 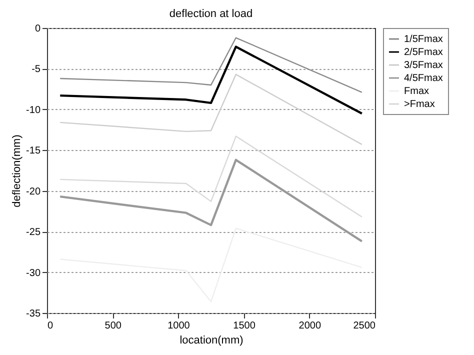 What do you see at coordinates (423, 65) in the screenshot?
I see `legend-label: 3/5Fmax` at bounding box center [423, 65].